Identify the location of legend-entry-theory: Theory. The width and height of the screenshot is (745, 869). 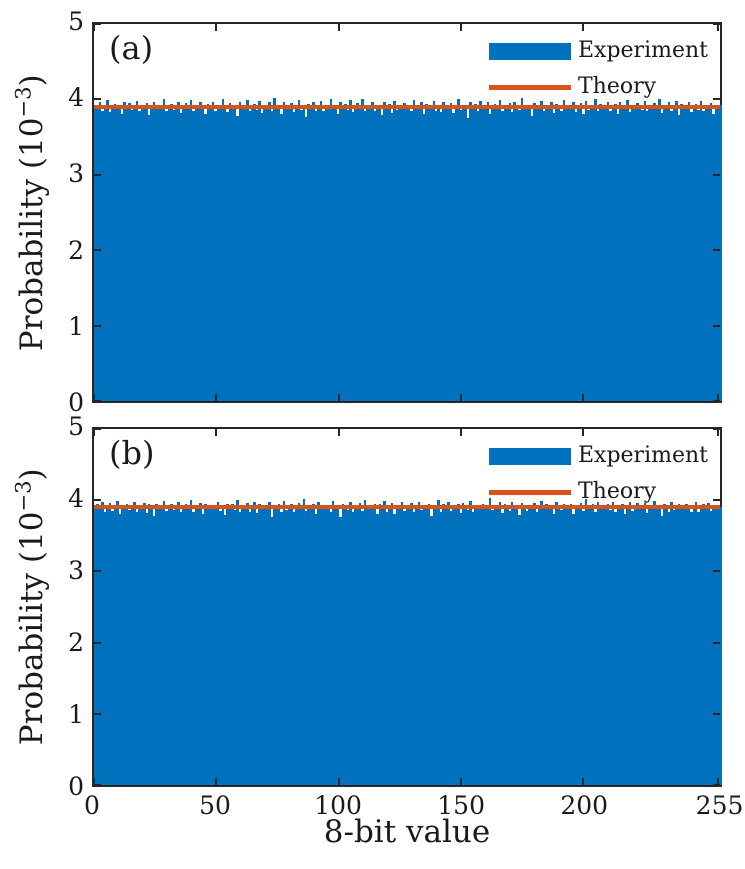
(598, 87).